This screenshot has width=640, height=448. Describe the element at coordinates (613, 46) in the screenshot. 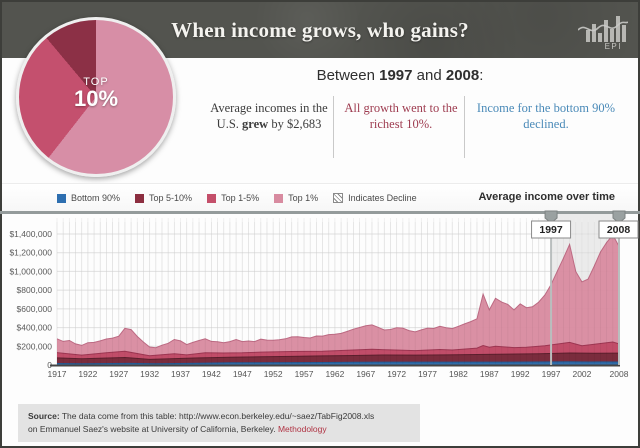

I see `epi-logo-text: EPI` at that location.